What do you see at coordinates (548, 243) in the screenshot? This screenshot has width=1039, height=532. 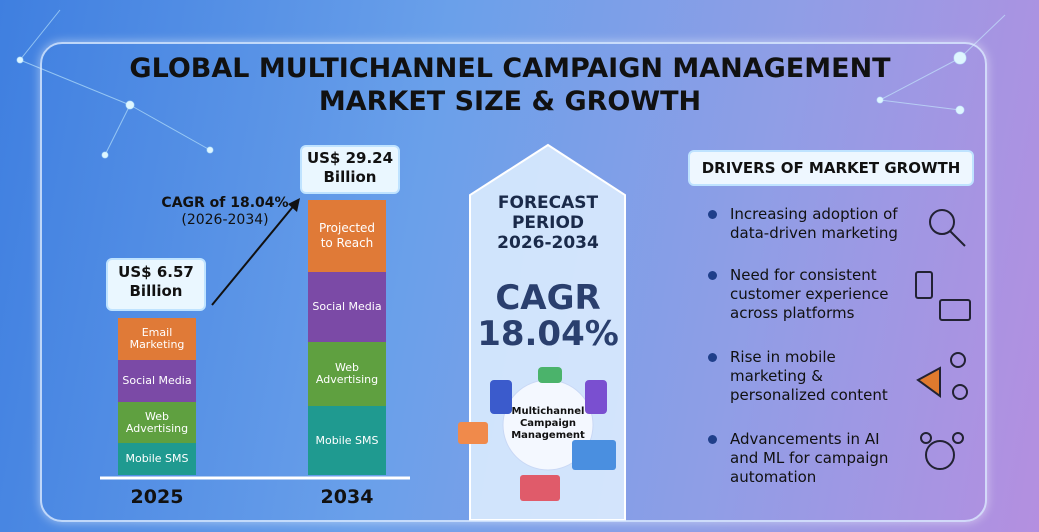 I see `forecast-line: 2026-2034` at bounding box center [548, 243].